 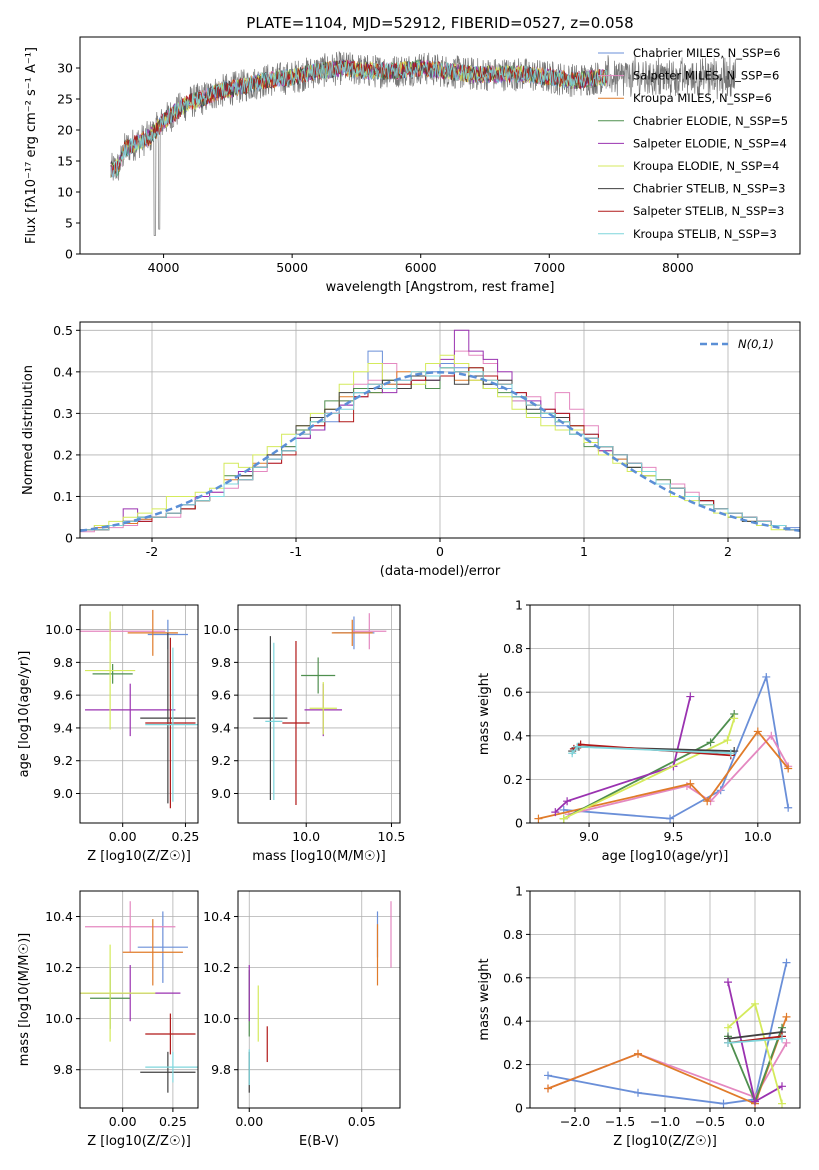 I want to click on legend-label-chabrier-miles: Chabrier MILES, N_SSP=6, so click(x=706, y=53).